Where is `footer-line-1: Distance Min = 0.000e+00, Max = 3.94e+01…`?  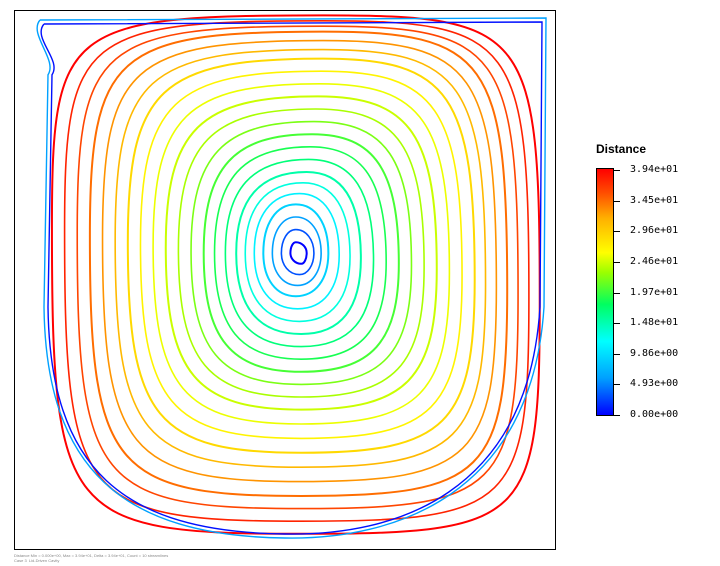 footer-line-1: Distance Min = 0.000e+00, Max = 3.94e+01… is located at coordinates (91, 555).